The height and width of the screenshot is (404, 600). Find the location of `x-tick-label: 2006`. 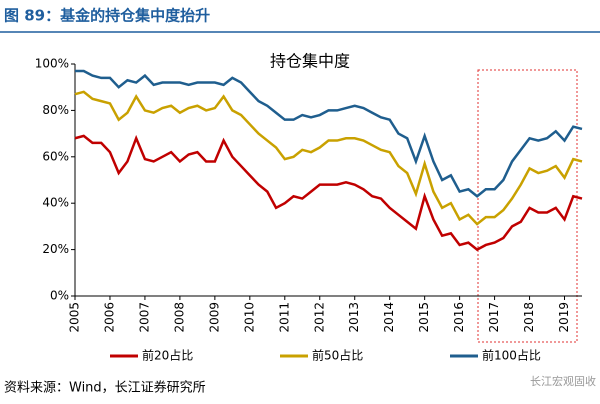

x-tick-label: 2006 is located at coordinates (109, 317).